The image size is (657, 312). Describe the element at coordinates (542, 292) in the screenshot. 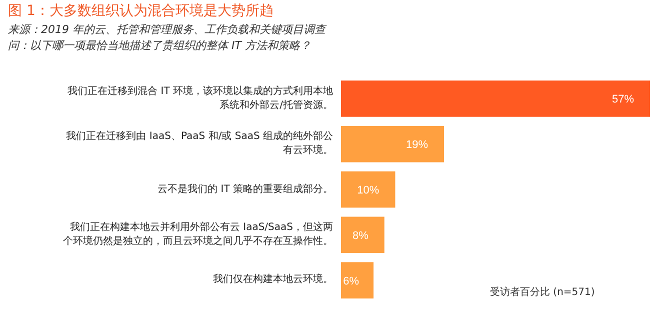

I see `annotation: 受访者百分比 (n=571)` at that location.